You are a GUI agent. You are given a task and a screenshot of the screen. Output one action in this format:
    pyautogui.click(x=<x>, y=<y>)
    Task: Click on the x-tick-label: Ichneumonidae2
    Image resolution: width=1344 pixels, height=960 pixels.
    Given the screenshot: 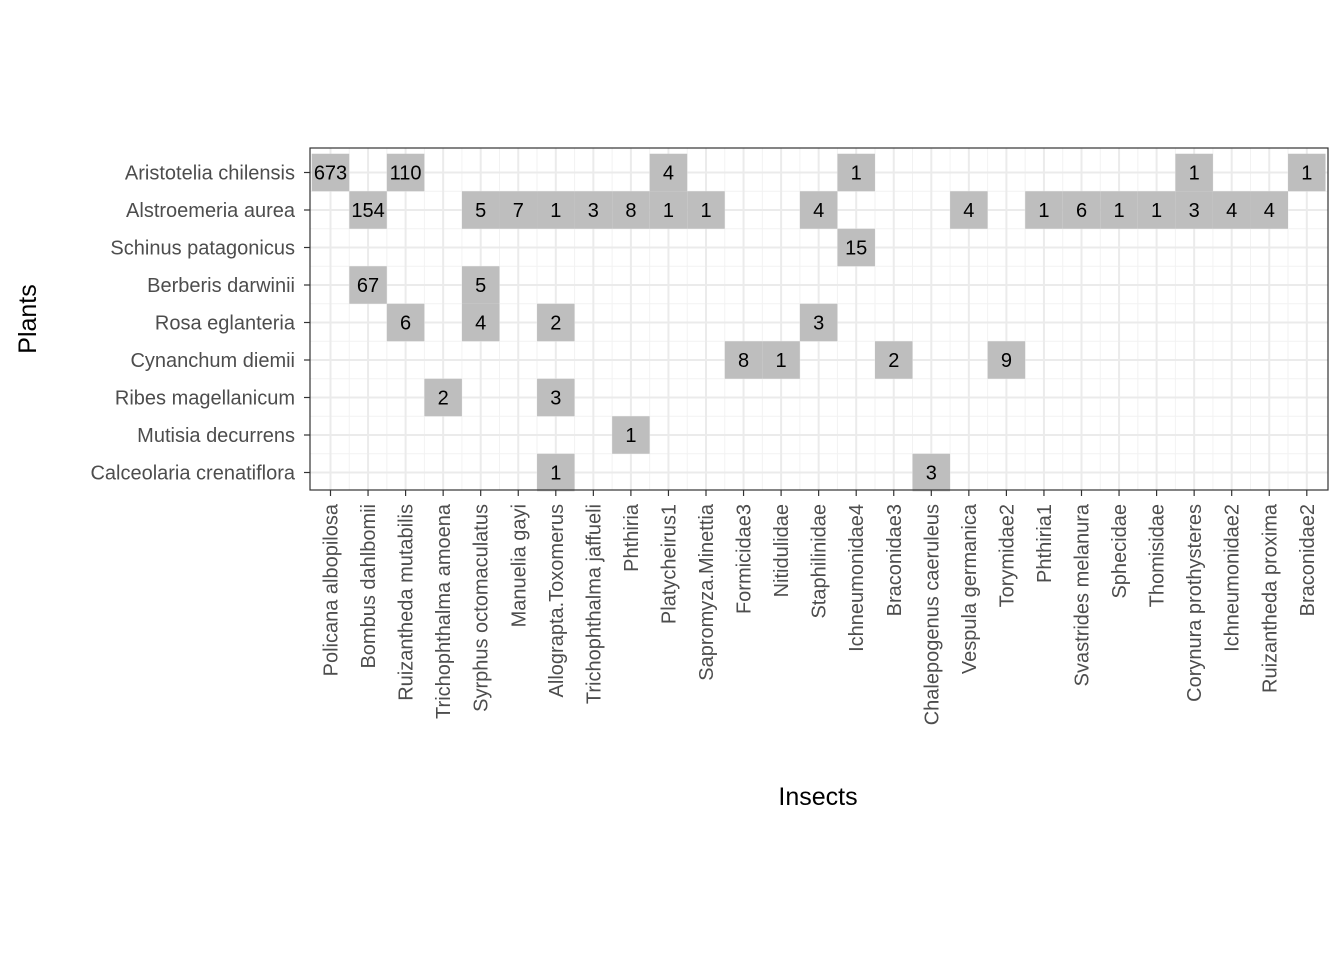 What is the action you would take?
    pyautogui.click(x=1233, y=578)
    